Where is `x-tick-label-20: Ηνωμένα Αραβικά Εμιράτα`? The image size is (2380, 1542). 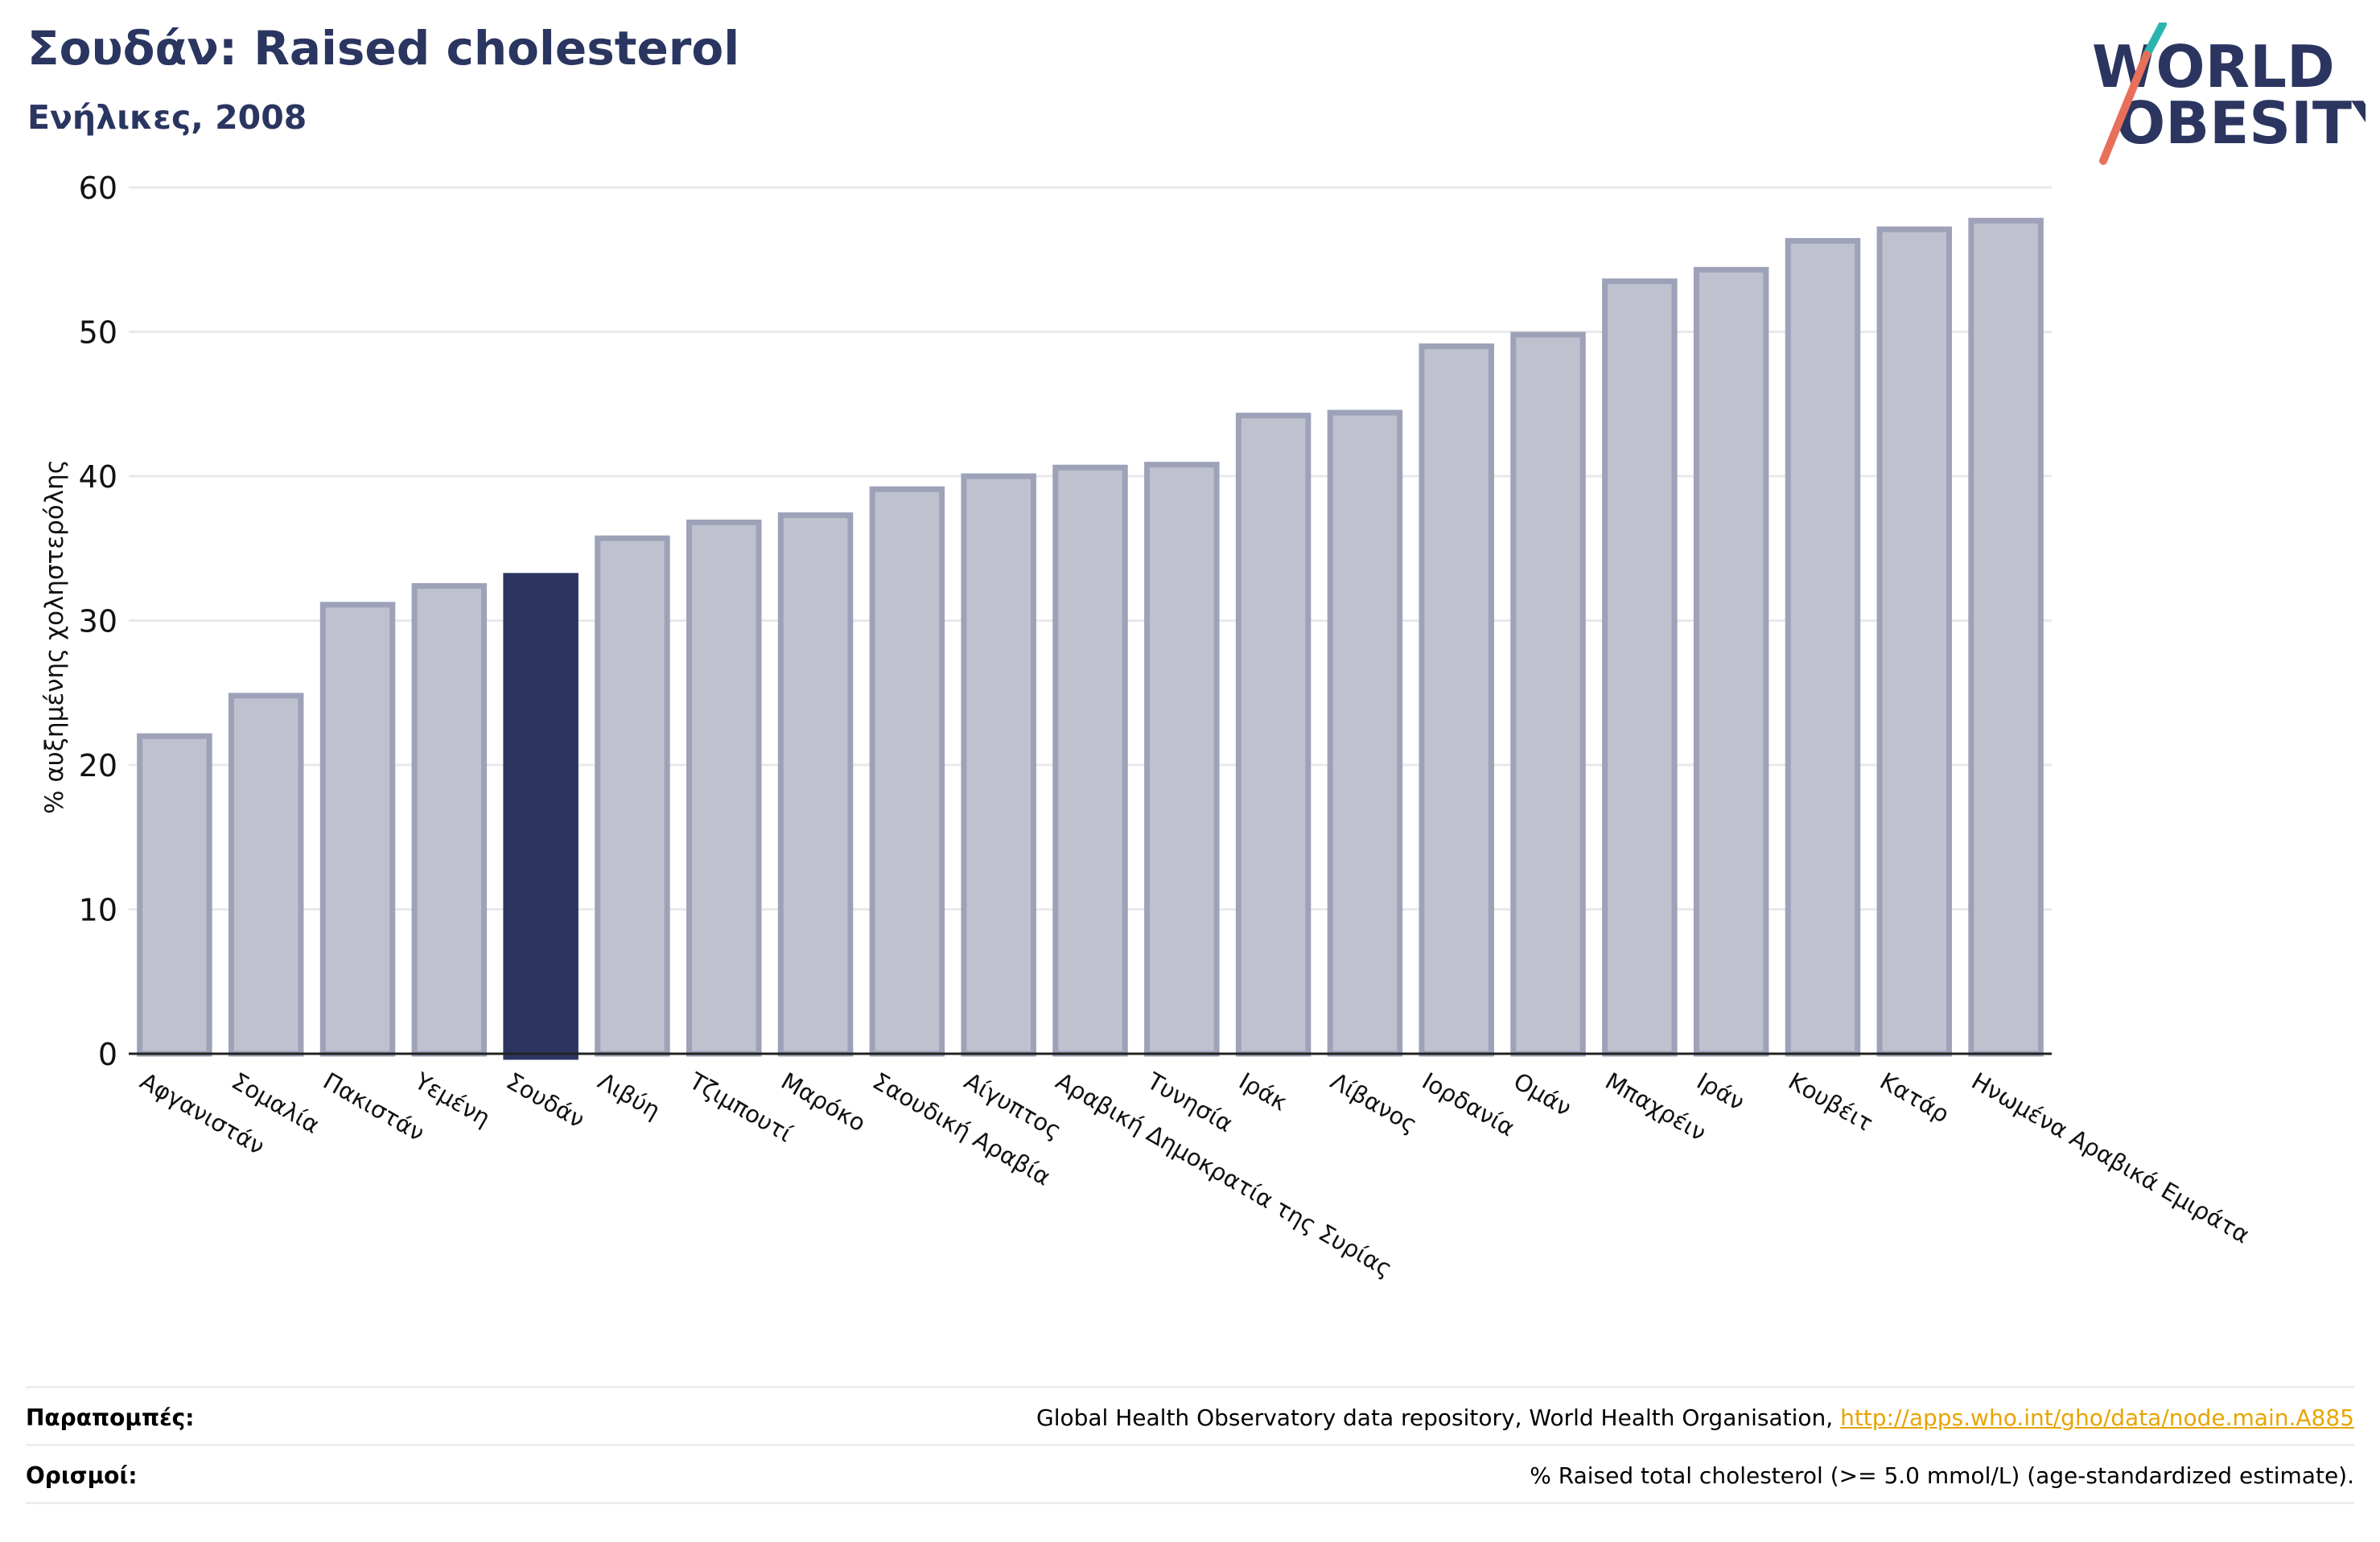
x-tick-label-20: Ηνωμένα Αραβικά Εμιράτα is located at coordinates (2110, 1158).